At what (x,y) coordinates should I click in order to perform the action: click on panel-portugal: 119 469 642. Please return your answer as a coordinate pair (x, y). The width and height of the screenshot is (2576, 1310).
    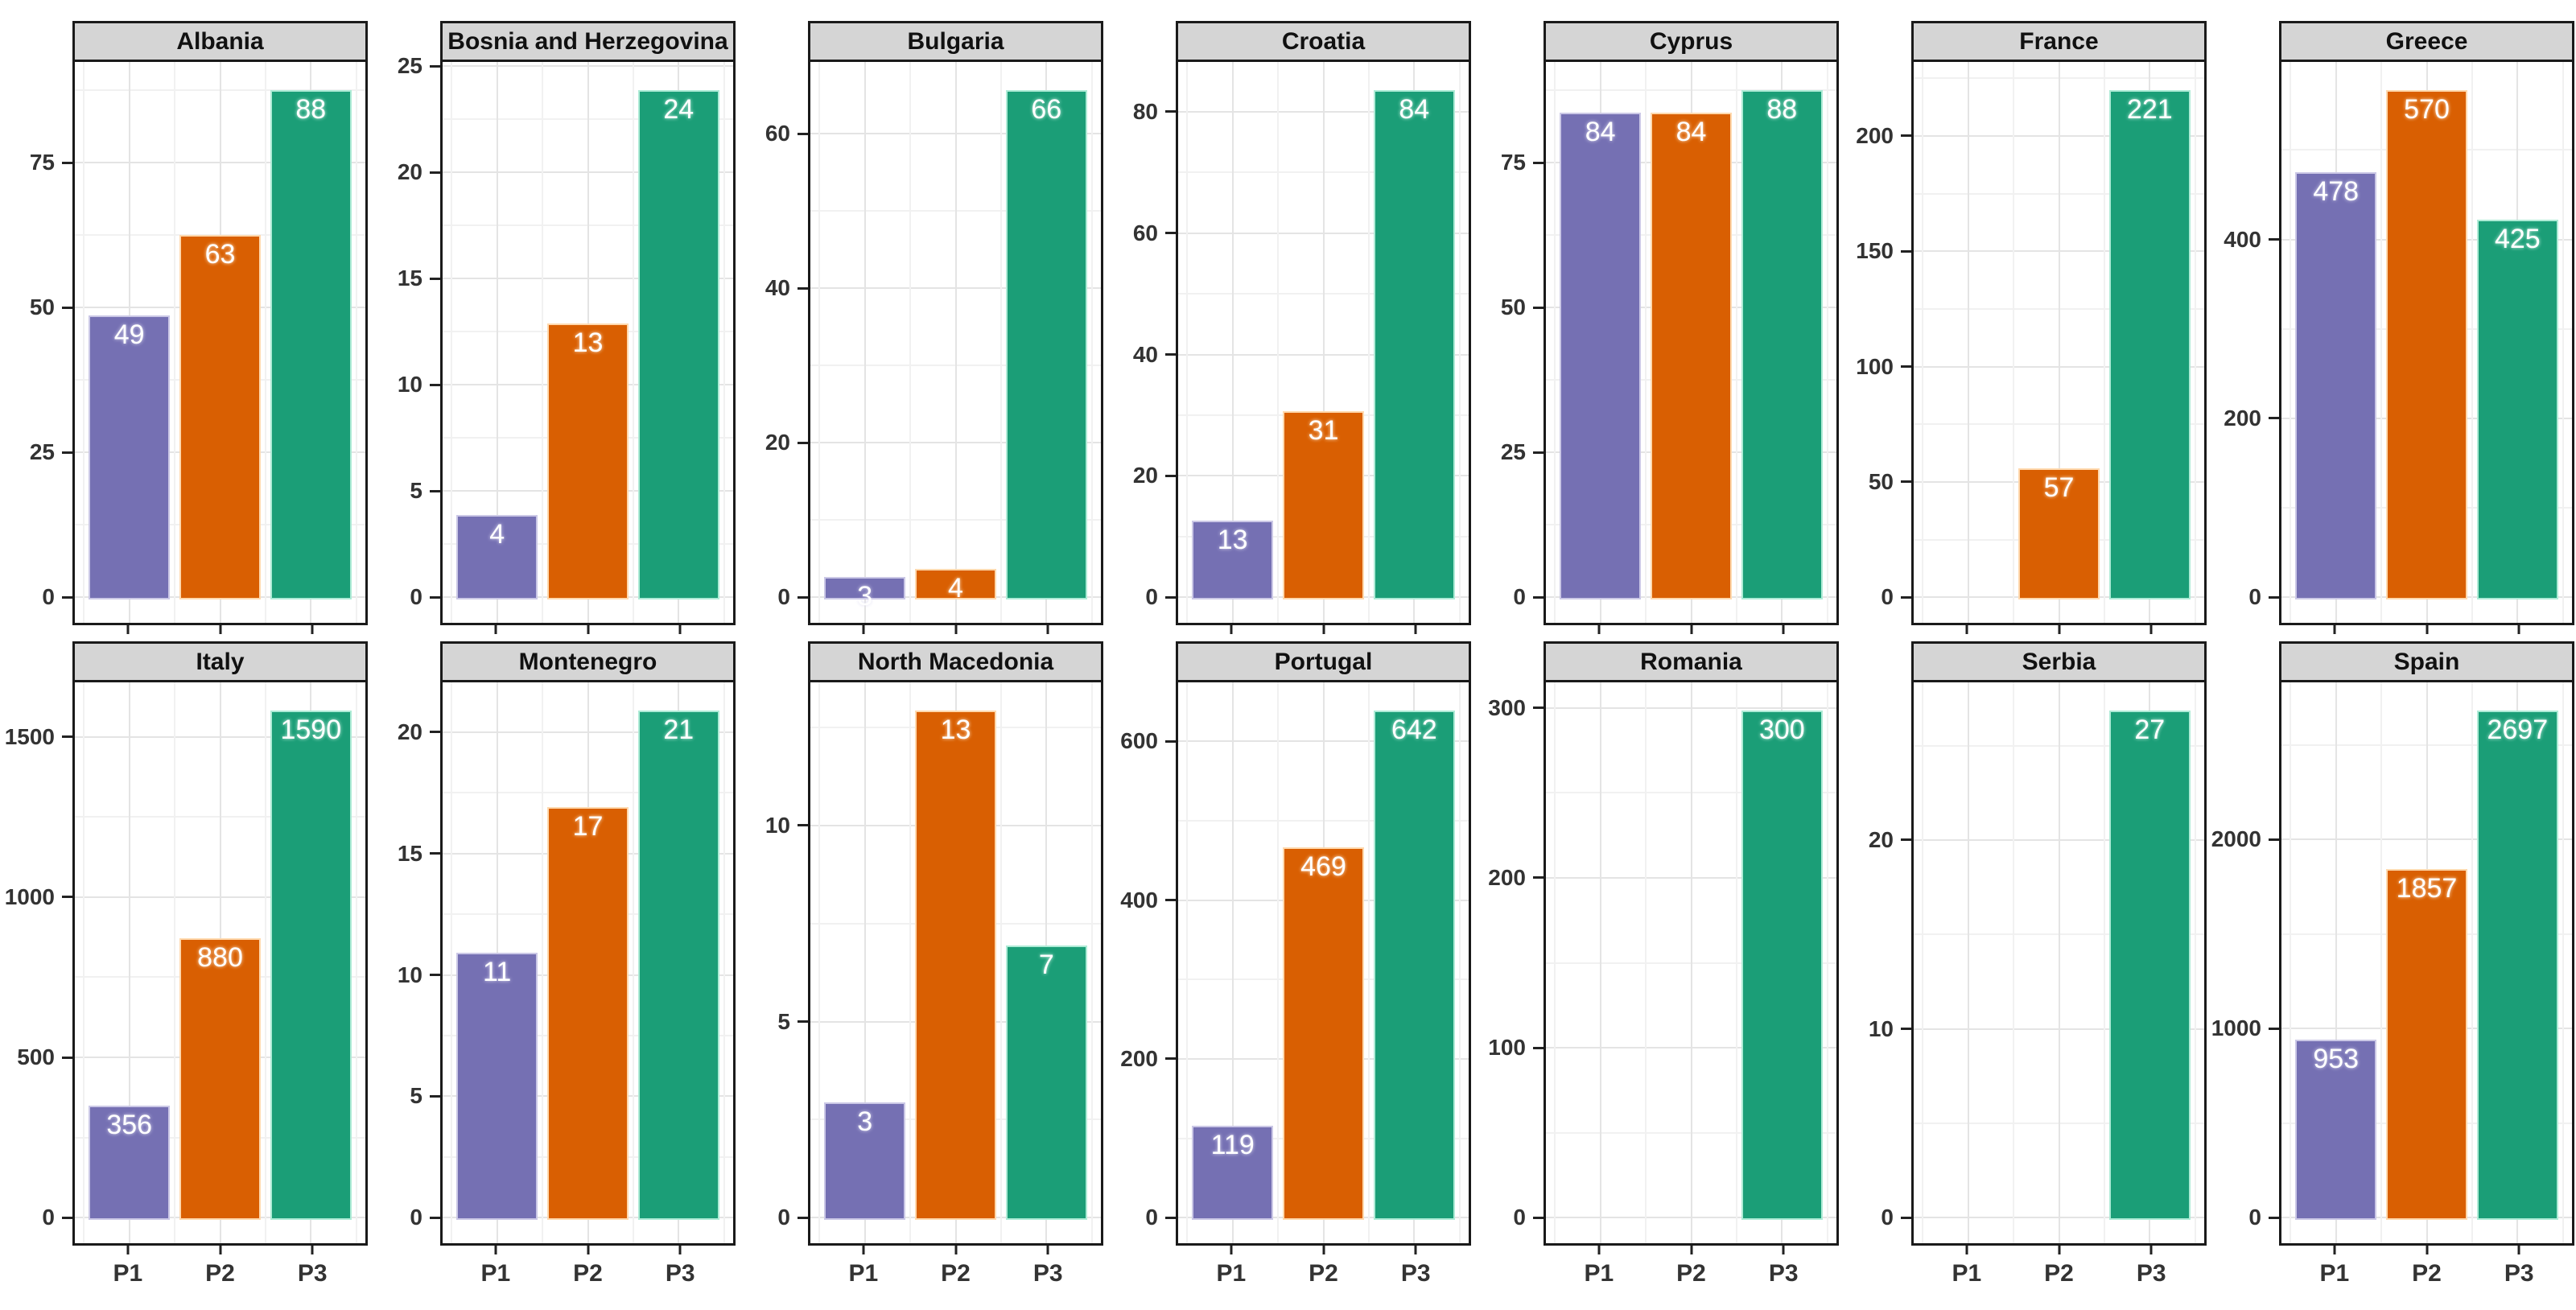
    Looking at the image, I should click on (1323, 963).